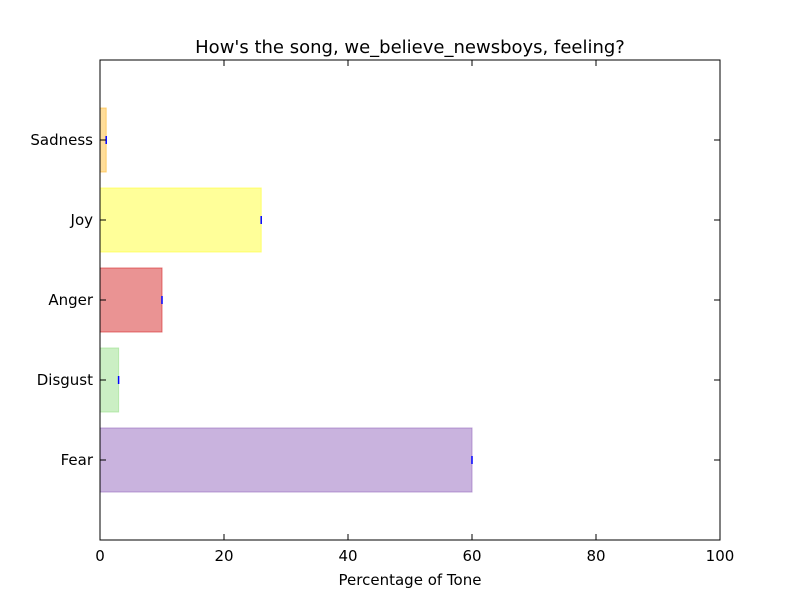  I want to click on y-category-label: Fear, so click(77, 460).